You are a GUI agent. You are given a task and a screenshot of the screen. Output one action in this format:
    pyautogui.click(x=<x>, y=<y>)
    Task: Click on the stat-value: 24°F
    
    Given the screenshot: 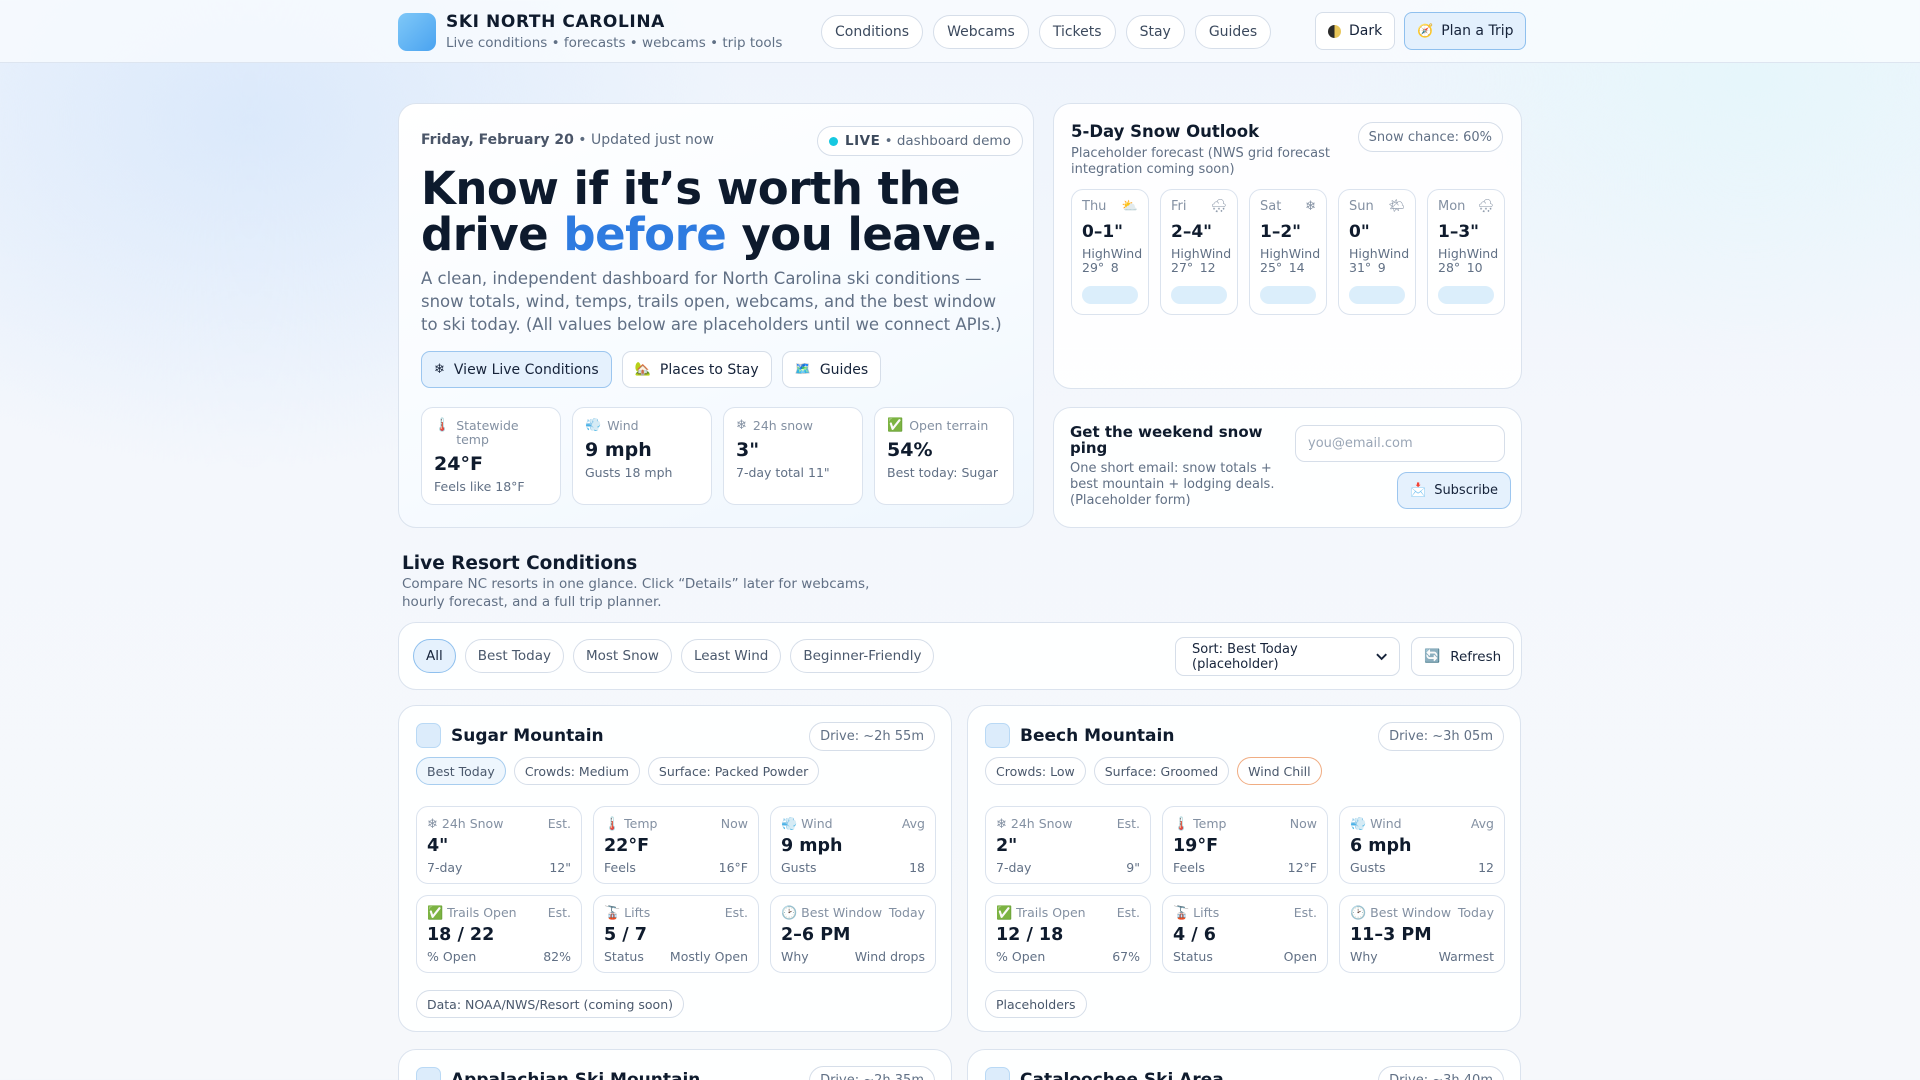 What is the action you would take?
    pyautogui.click(x=458, y=464)
    